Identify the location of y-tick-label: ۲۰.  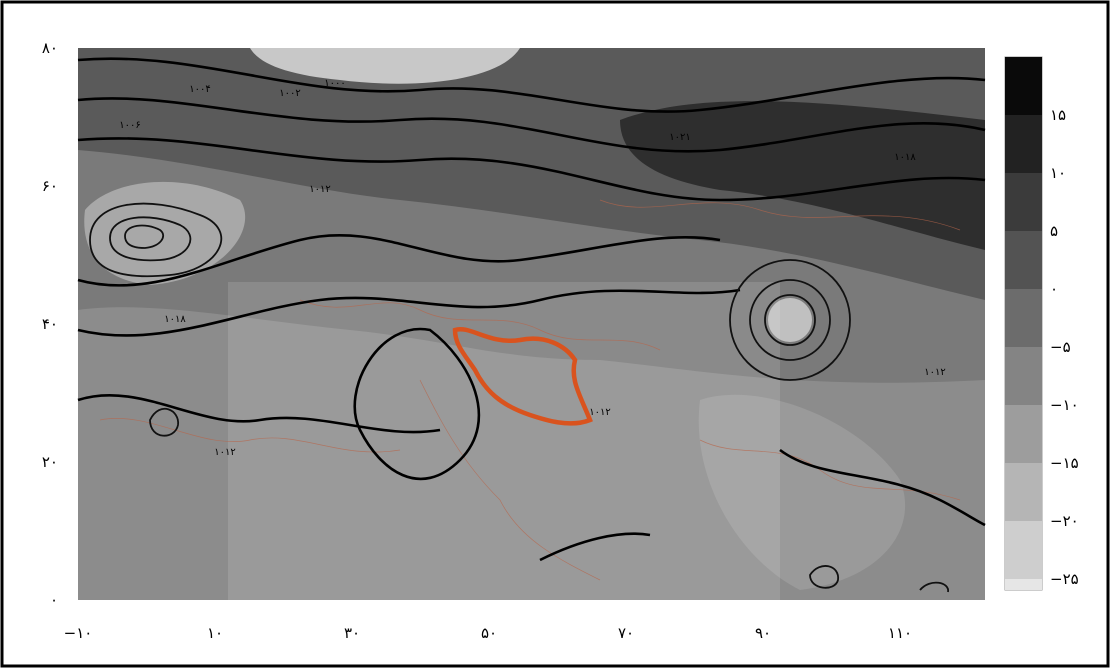
(50, 462).